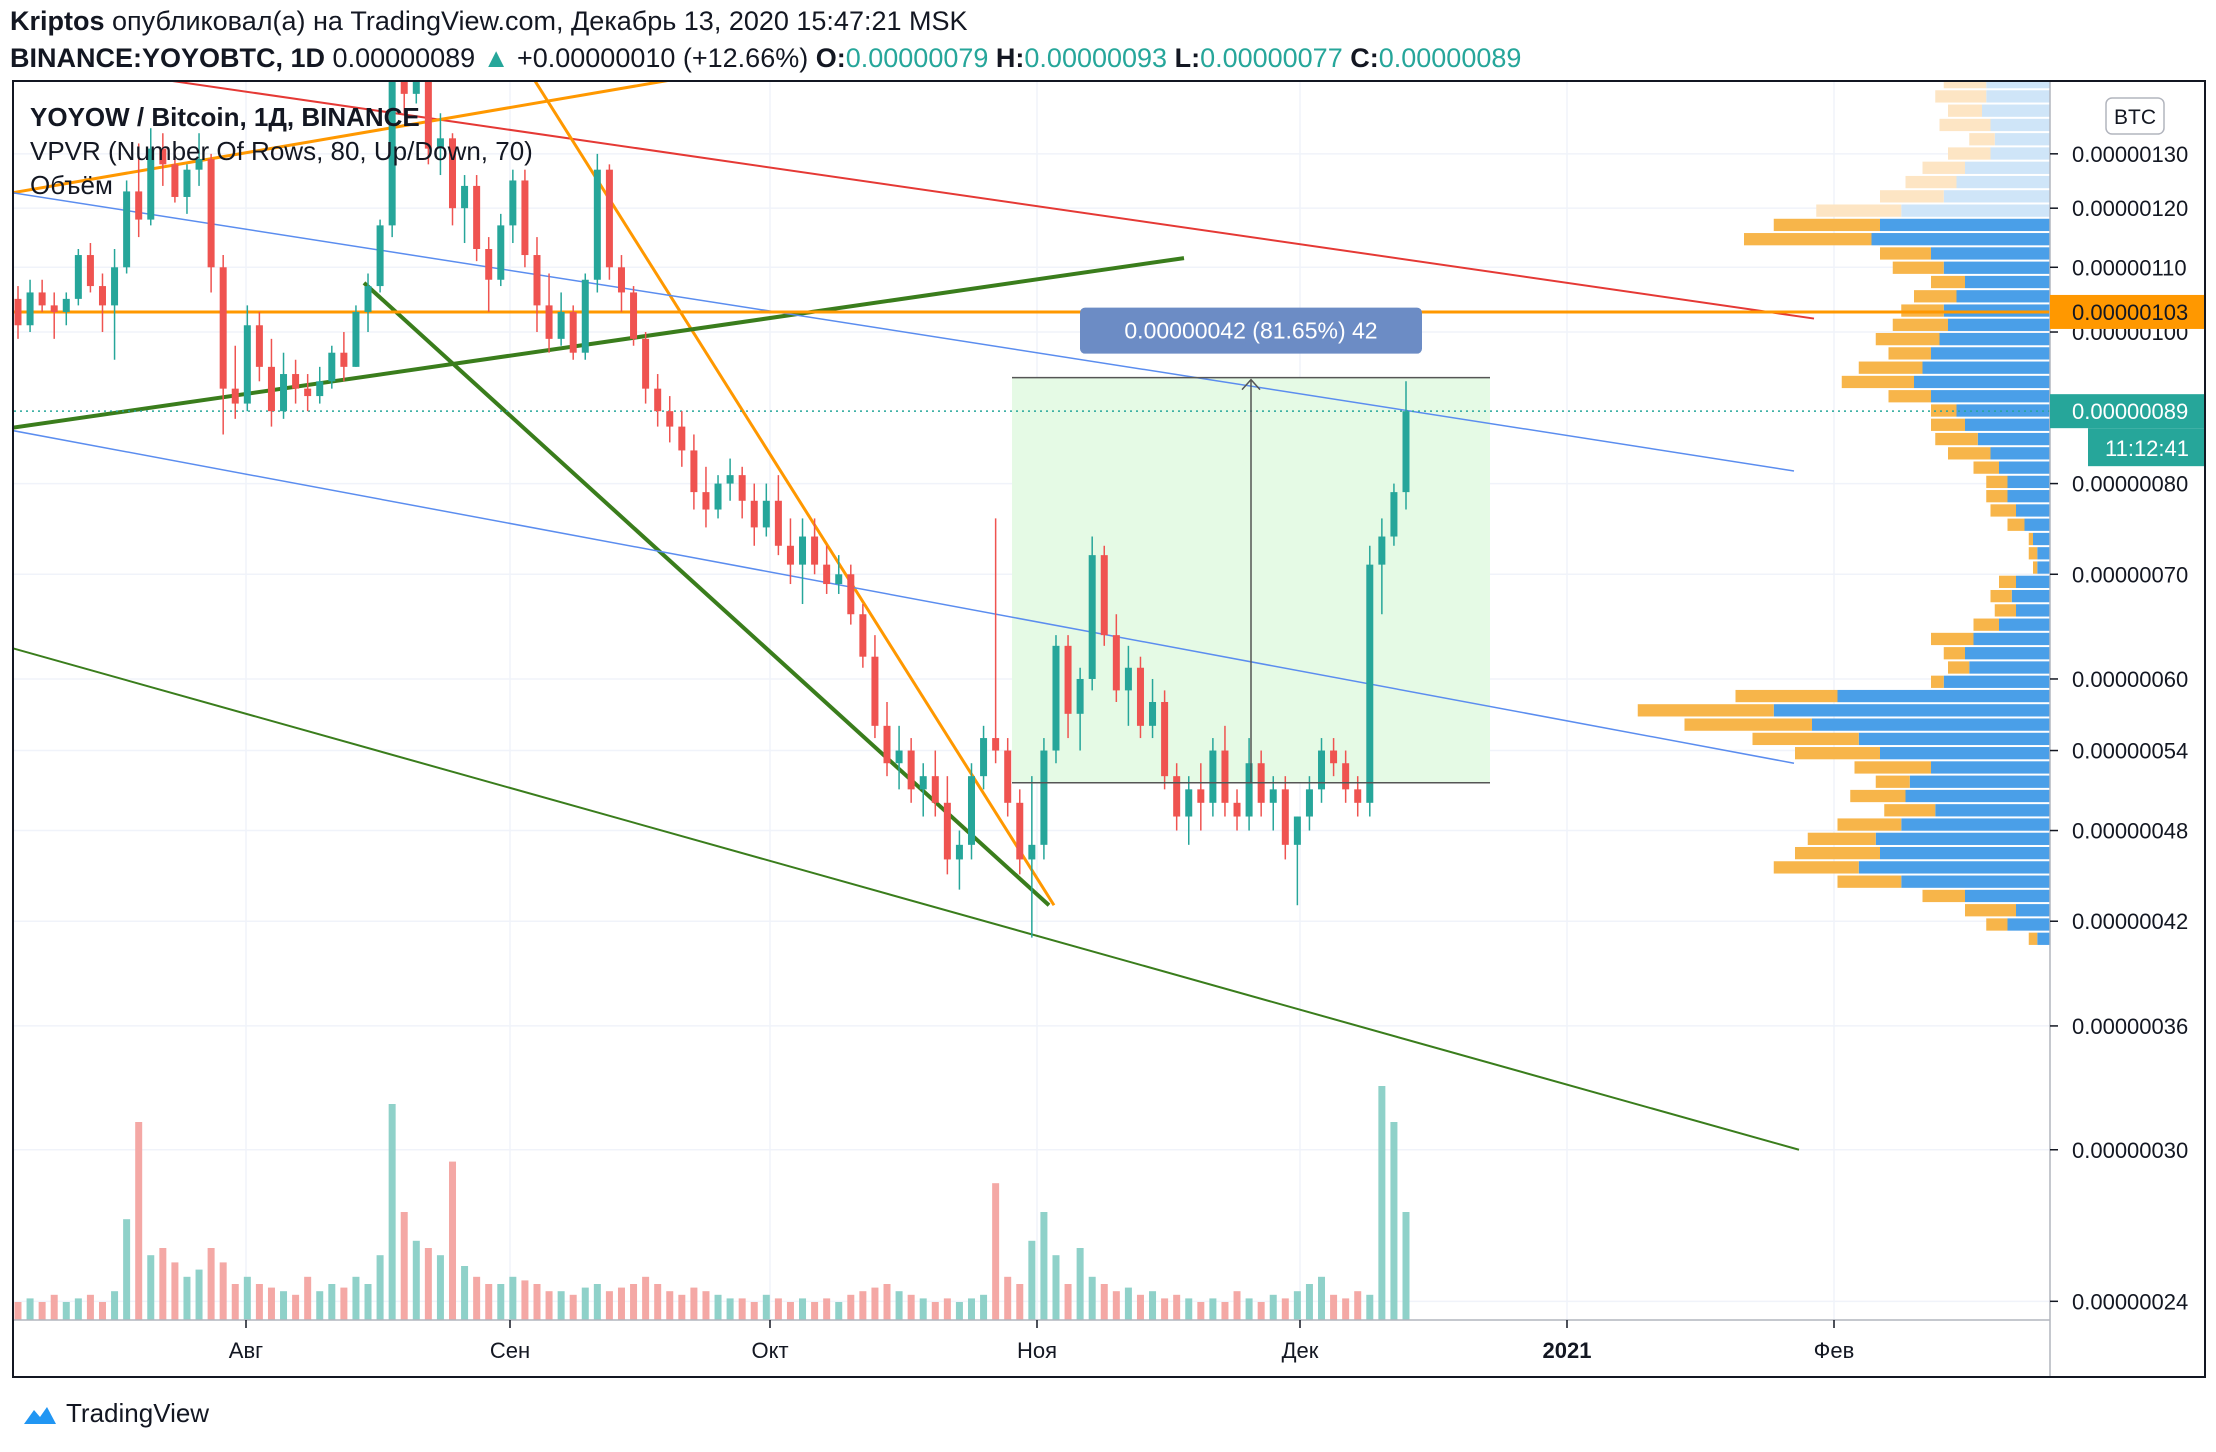  Describe the element at coordinates (57, 21) in the screenshot. I see `author-name: Kriptos` at that location.